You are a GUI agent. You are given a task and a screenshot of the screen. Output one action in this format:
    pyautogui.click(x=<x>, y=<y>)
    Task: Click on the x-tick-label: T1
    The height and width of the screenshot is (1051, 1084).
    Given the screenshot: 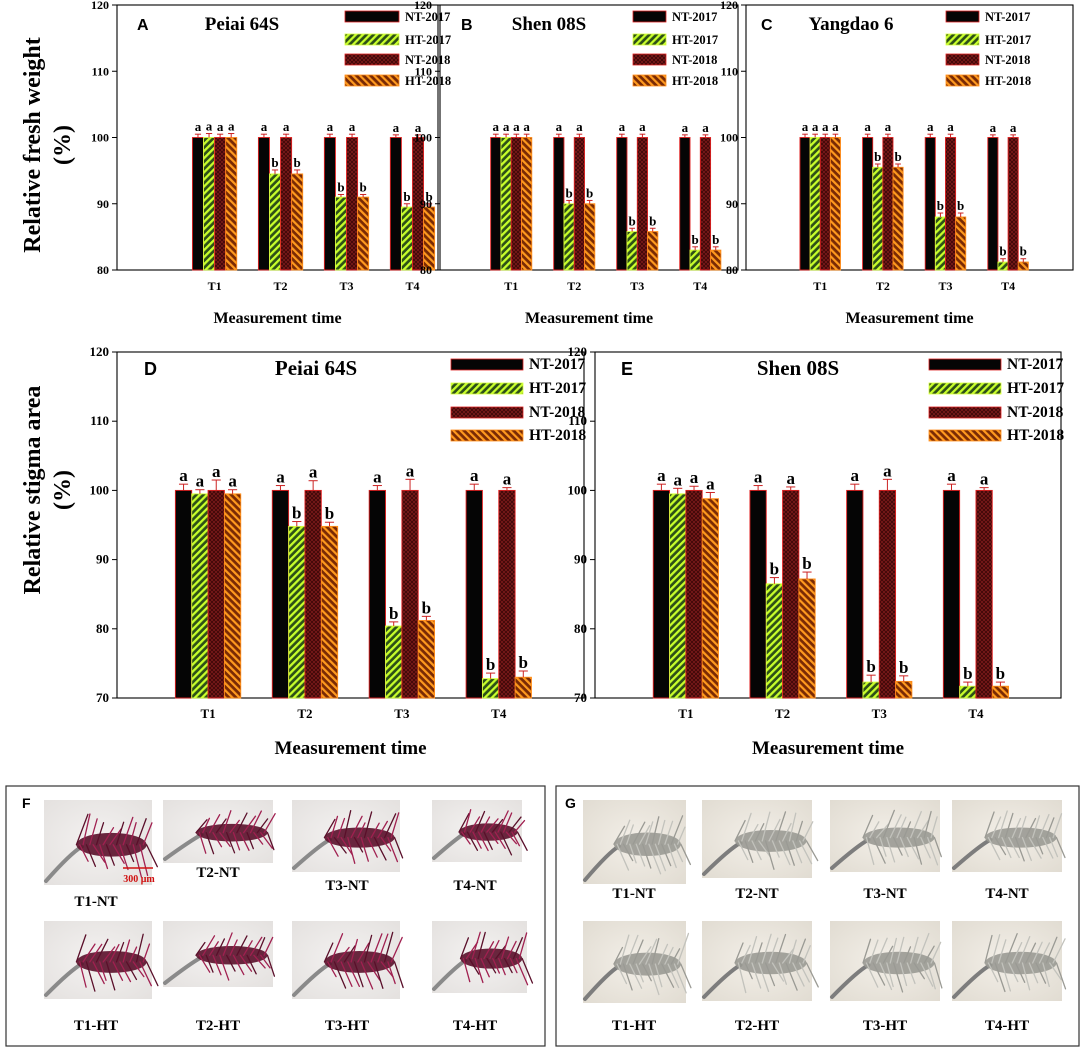 What is the action you would take?
    pyautogui.click(x=511, y=286)
    